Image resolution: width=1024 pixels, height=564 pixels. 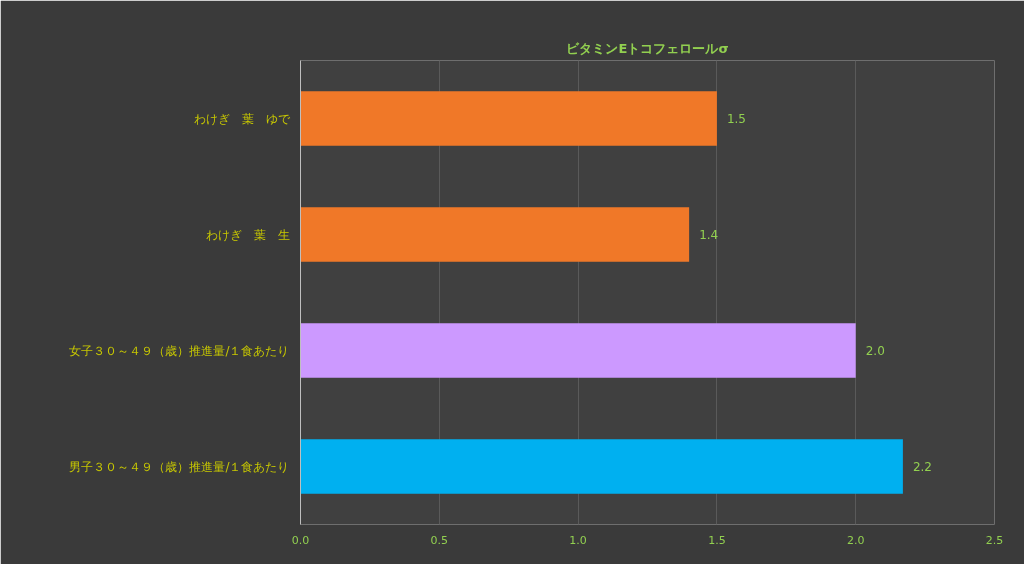 I want to click on y-tick-label: わけぎ 葉 ゆで, so click(x=242, y=118).